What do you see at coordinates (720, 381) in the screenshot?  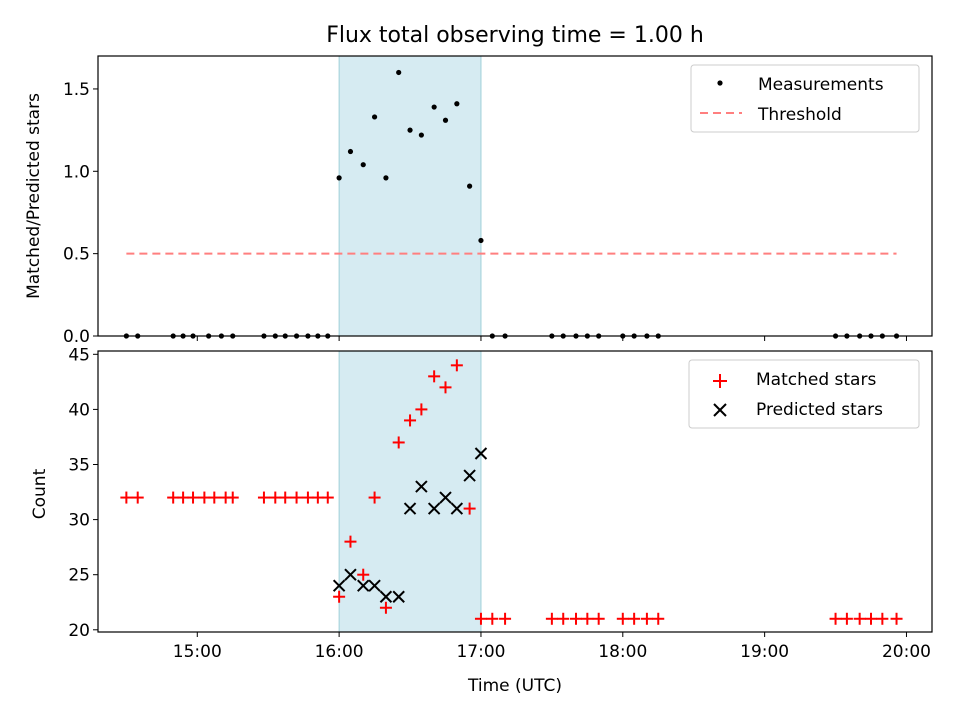 I see `legend-matched-marker` at bounding box center [720, 381].